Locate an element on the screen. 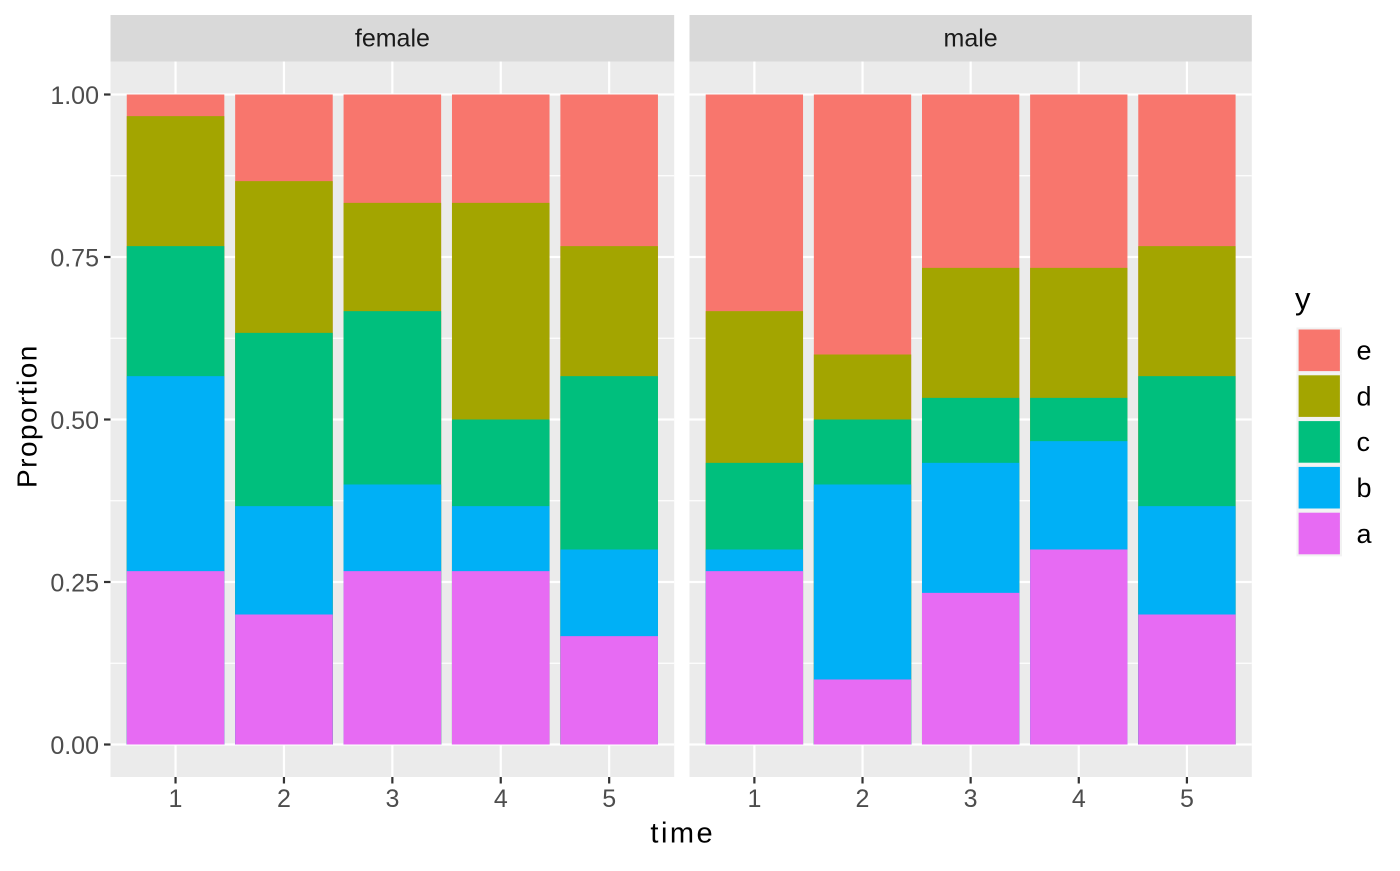 This screenshot has width=1400, height=871. svg-text: male is located at coordinates (971, 38).